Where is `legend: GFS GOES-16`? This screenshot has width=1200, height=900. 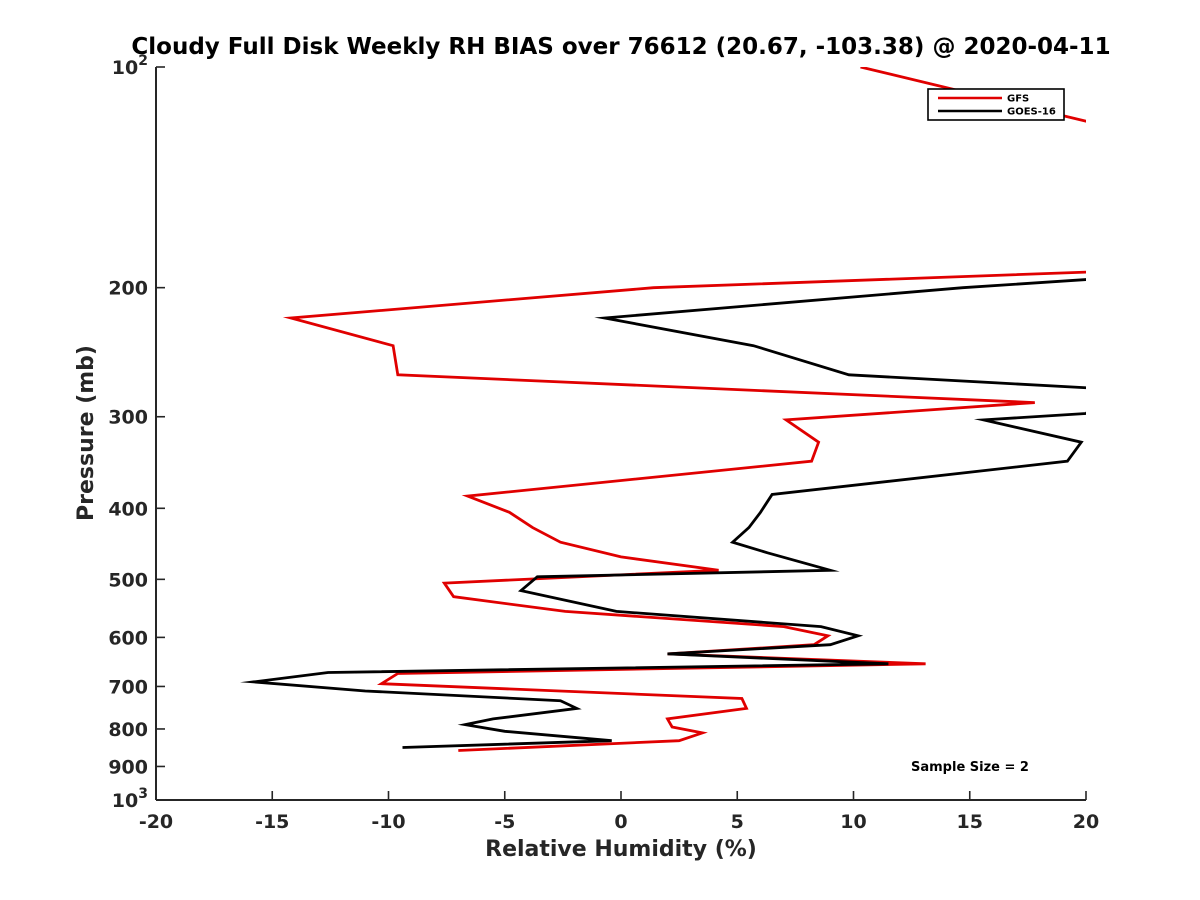 legend: GFS GOES-16 is located at coordinates (996, 104).